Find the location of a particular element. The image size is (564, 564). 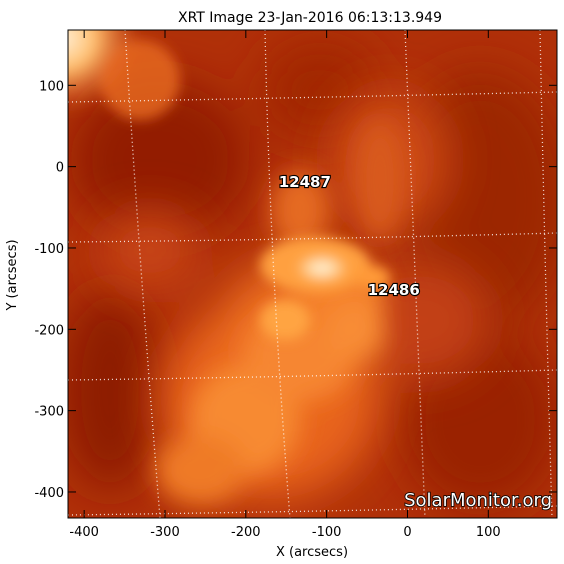

image-title: XRT Image 23-Jan-2016 06:13:13.949 is located at coordinates (310, 18).